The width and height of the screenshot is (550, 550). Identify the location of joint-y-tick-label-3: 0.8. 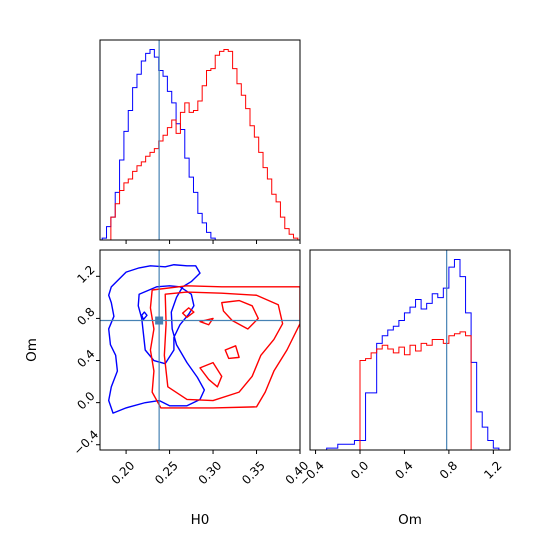
(85, 316).